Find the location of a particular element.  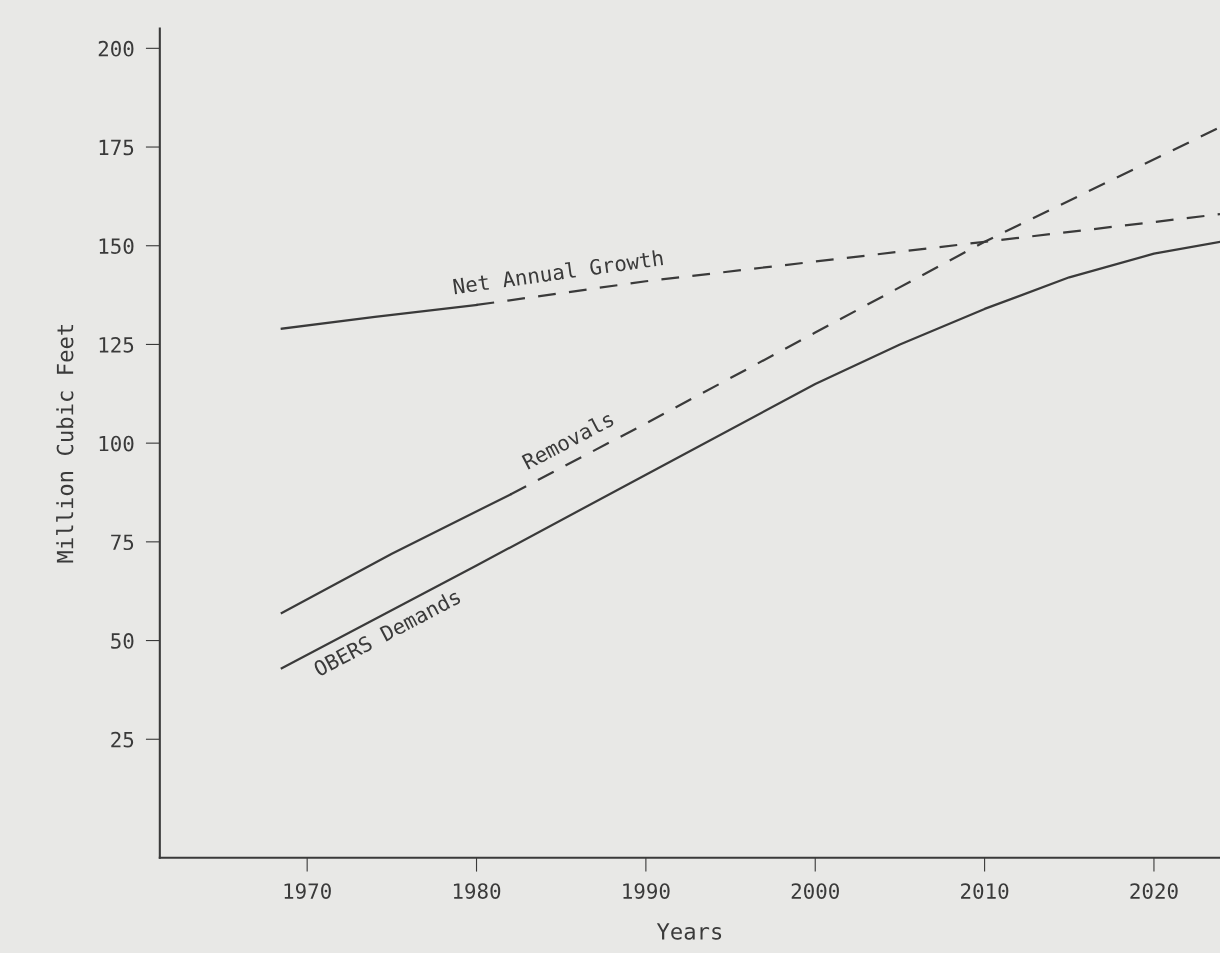

x-tick-label: 2000 is located at coordinates (815, 891).